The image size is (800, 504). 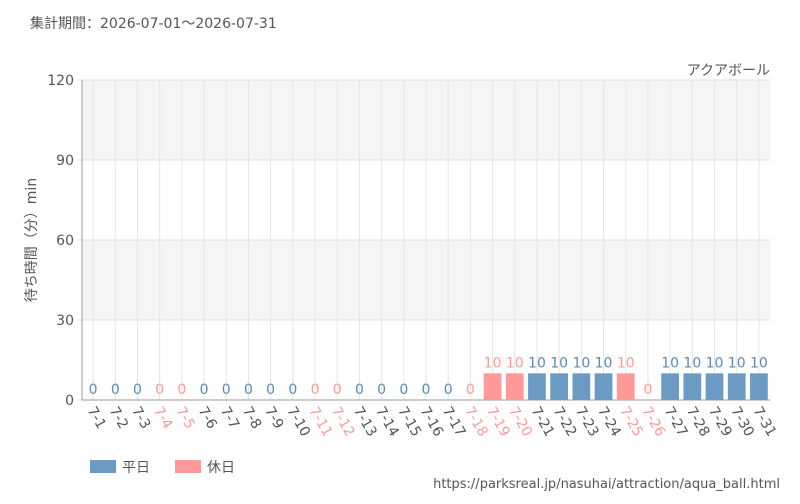 I want to click on x-tick-label: 7-6, so click(x=207, y=418).